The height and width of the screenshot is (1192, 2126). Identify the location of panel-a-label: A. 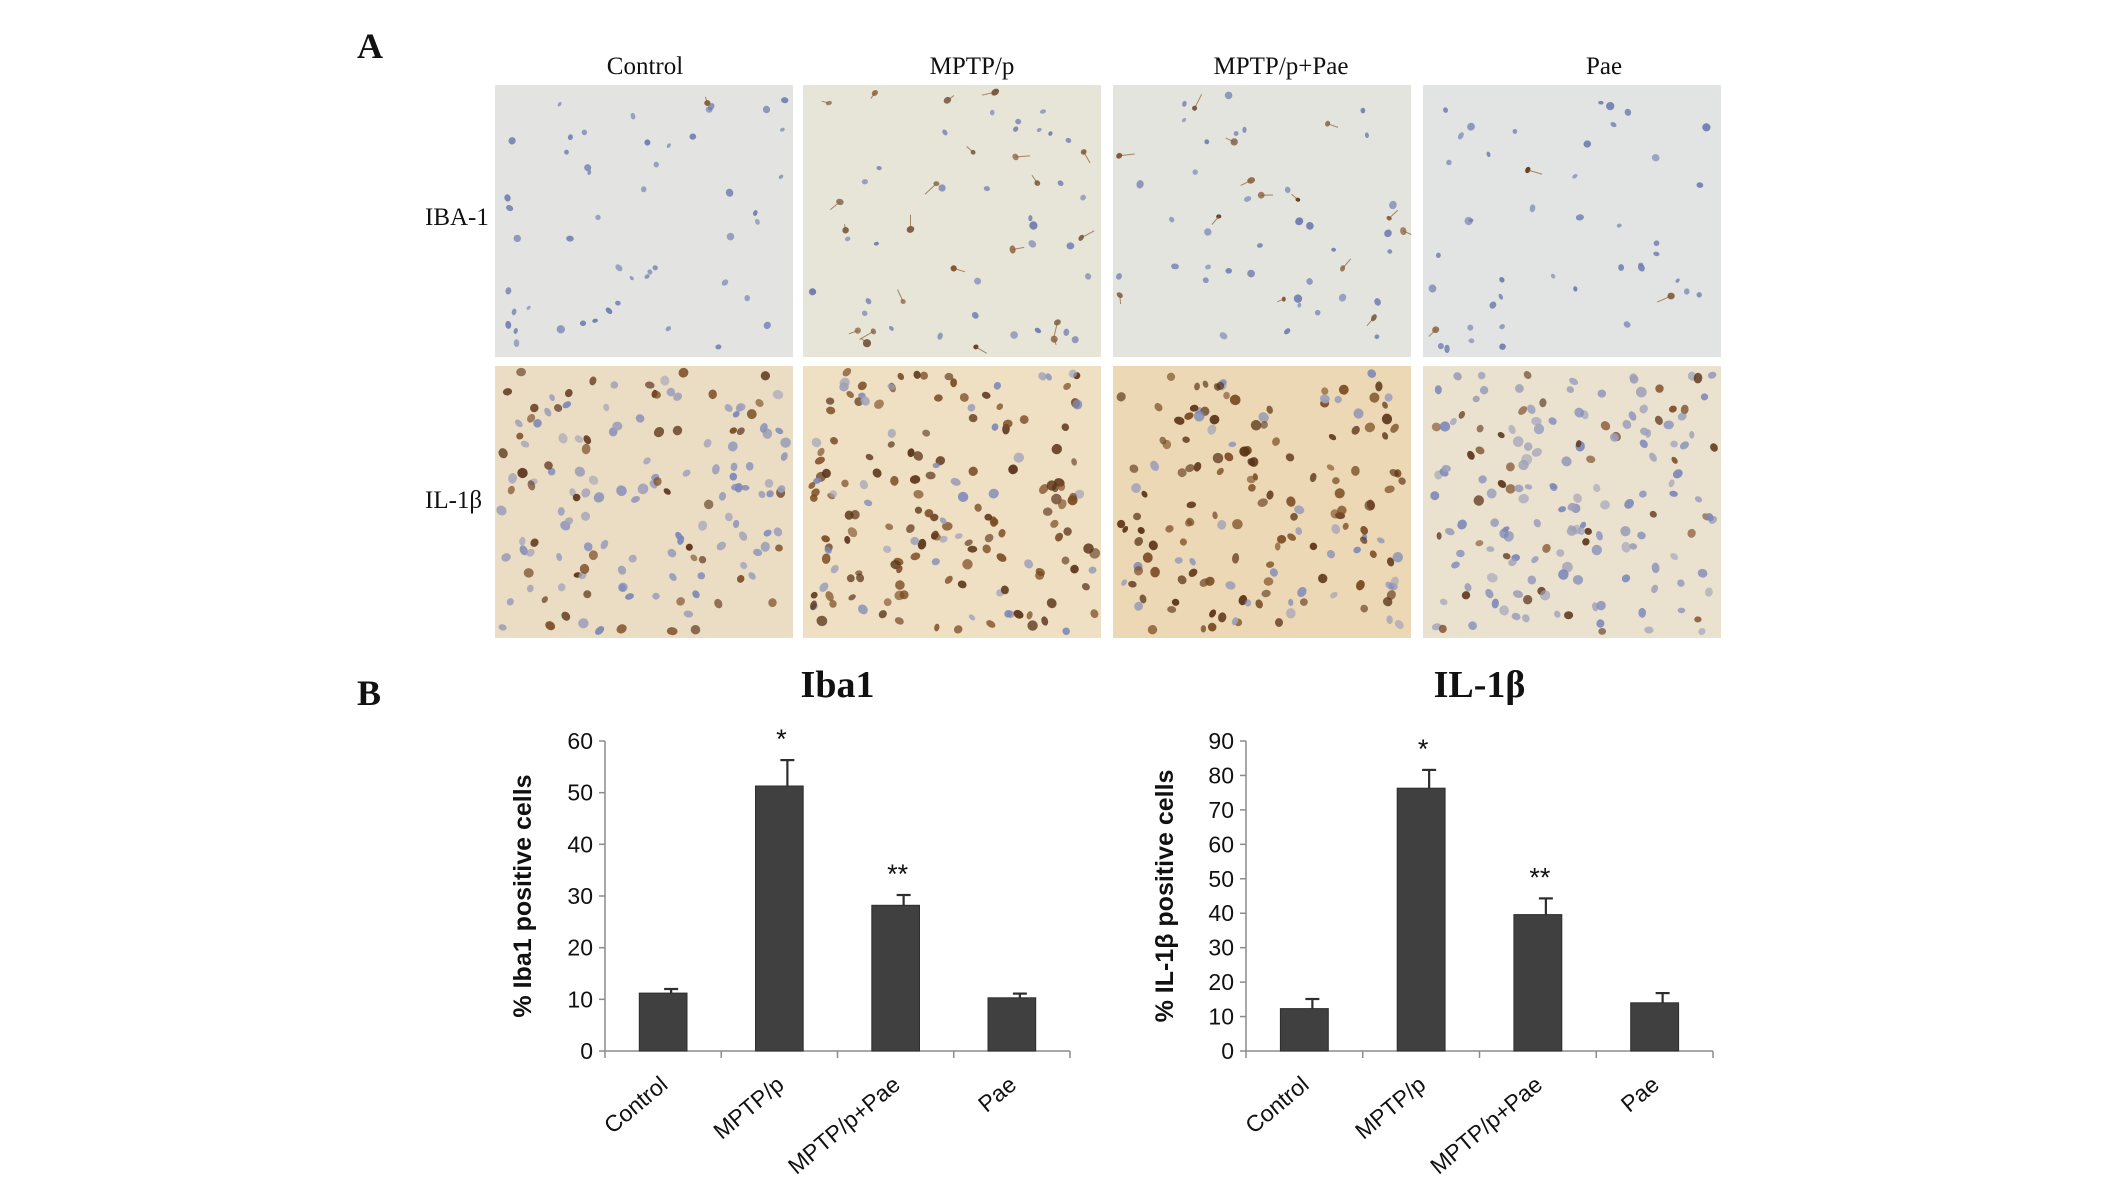
(370, 46).